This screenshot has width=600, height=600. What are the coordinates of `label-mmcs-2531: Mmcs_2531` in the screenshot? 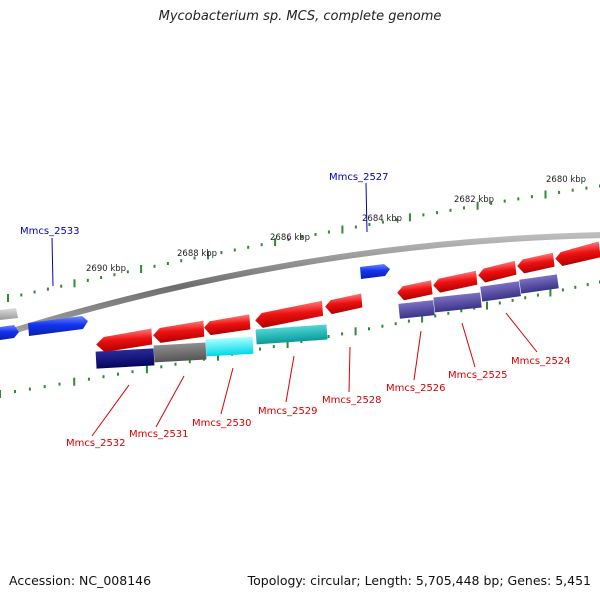 It's located at (159, 434).